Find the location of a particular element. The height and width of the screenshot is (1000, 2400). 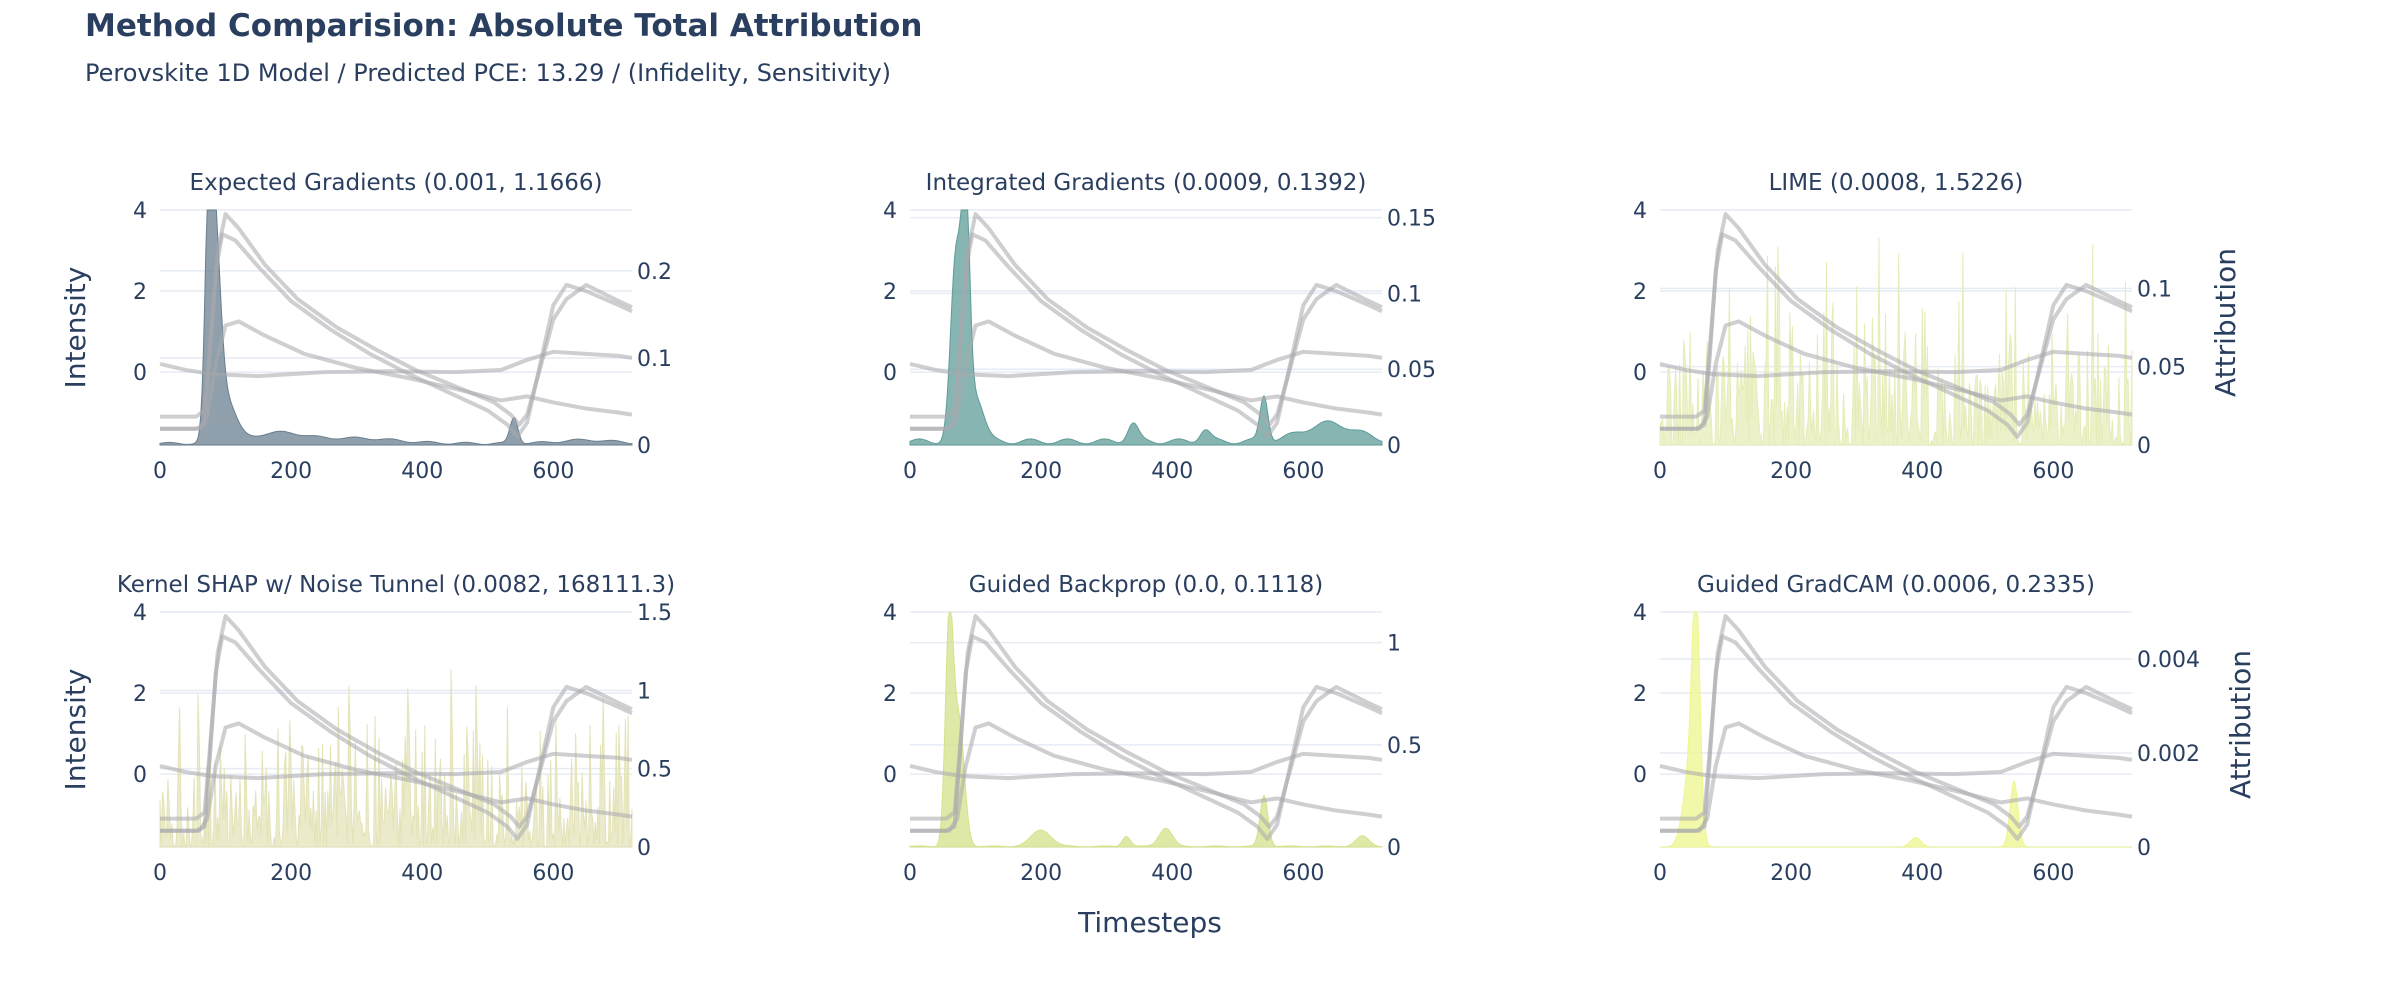

subplot-title: Guided Backprop (0.0, 0.1118) is located at coordinates (1146, 585).